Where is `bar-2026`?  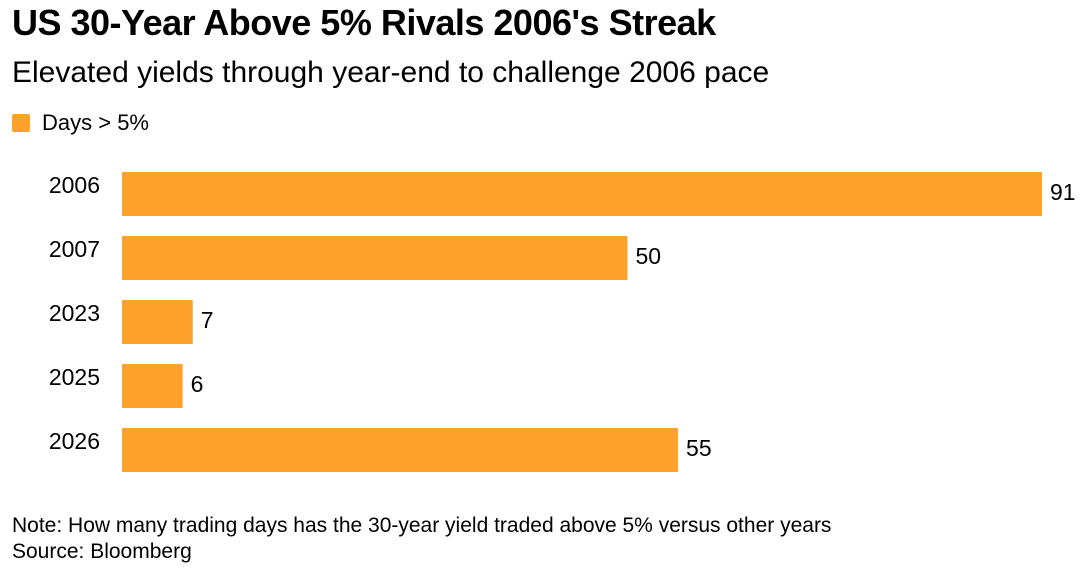
bar-2026 is located at coordinates (400, 450).